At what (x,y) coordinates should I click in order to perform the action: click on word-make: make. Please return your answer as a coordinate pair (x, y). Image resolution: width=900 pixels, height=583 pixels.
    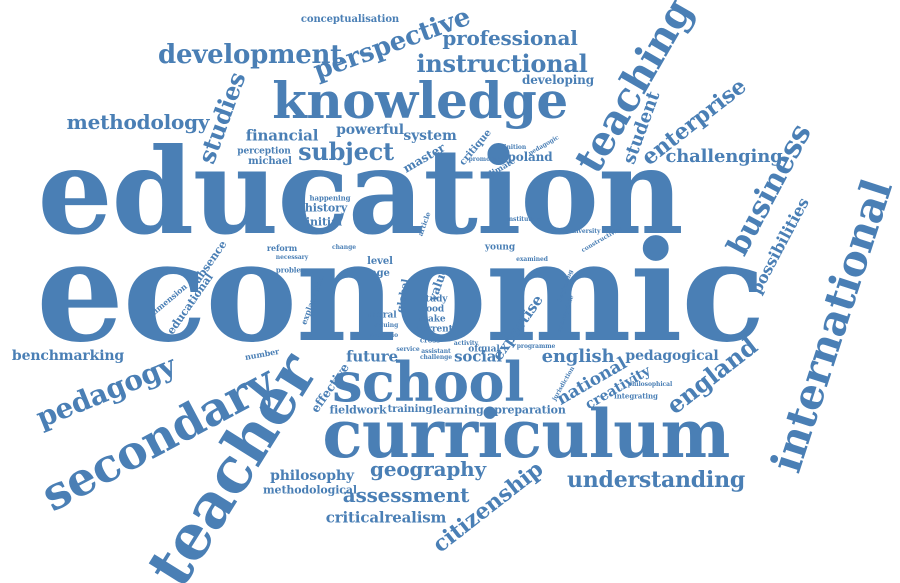
    Looking at the image, I should click on (432, 319).